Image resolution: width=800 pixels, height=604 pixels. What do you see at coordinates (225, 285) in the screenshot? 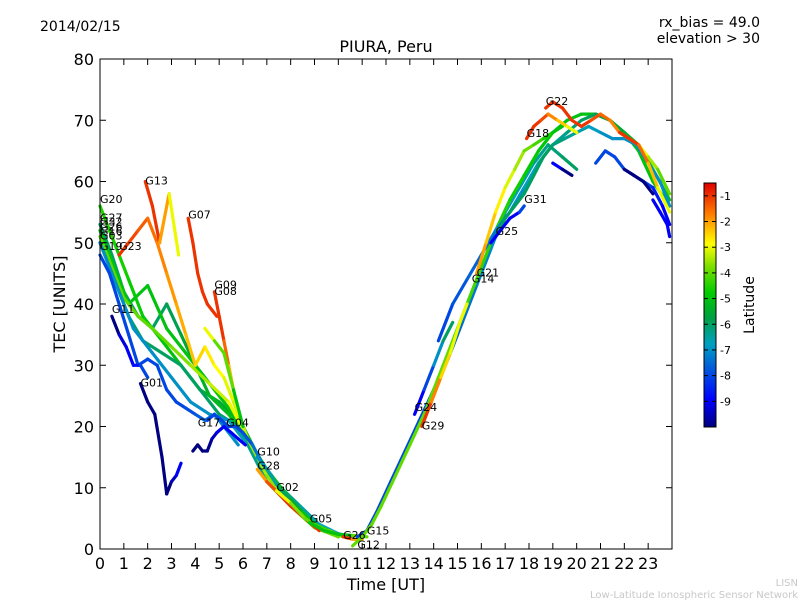
I see `satellite-label: G09` at bounding box center [225, 285].